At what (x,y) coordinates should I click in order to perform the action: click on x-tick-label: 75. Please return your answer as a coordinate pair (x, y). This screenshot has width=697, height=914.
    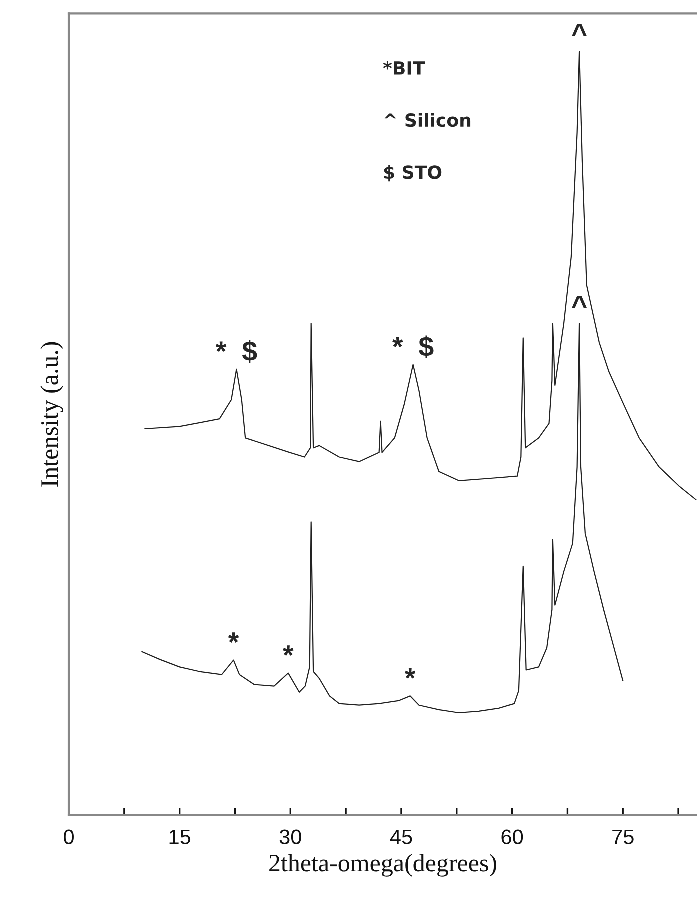
    Looking at the image, I should click on (623, 837).